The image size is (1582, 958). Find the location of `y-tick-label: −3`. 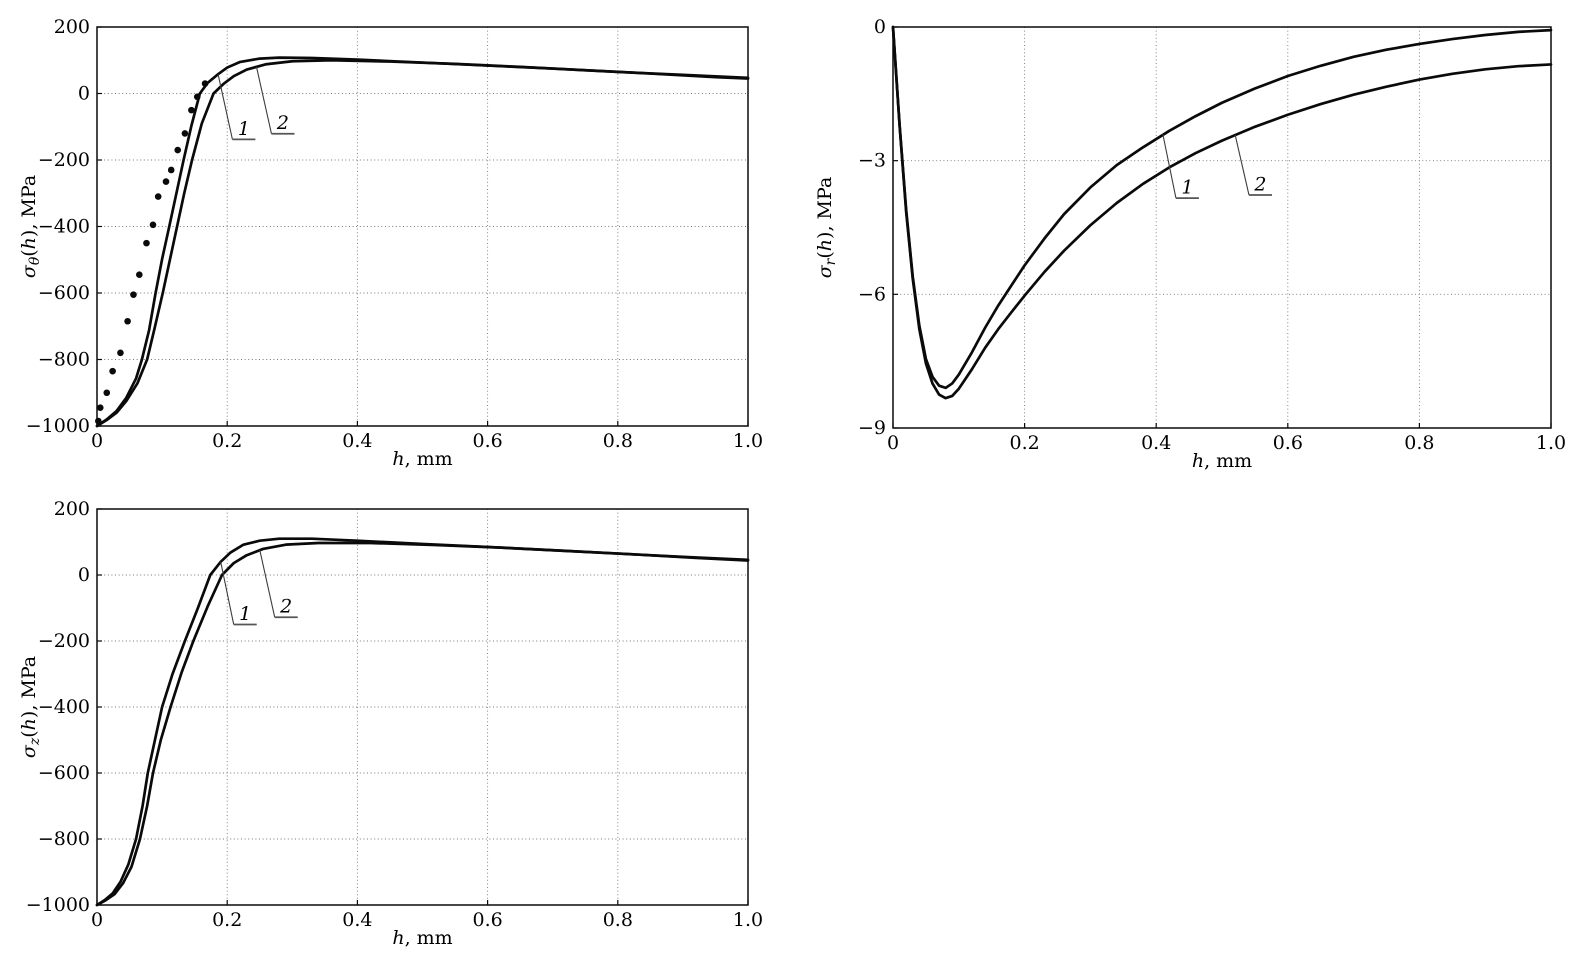

y-tick-label: −3 is located at coordinates (872, 161).